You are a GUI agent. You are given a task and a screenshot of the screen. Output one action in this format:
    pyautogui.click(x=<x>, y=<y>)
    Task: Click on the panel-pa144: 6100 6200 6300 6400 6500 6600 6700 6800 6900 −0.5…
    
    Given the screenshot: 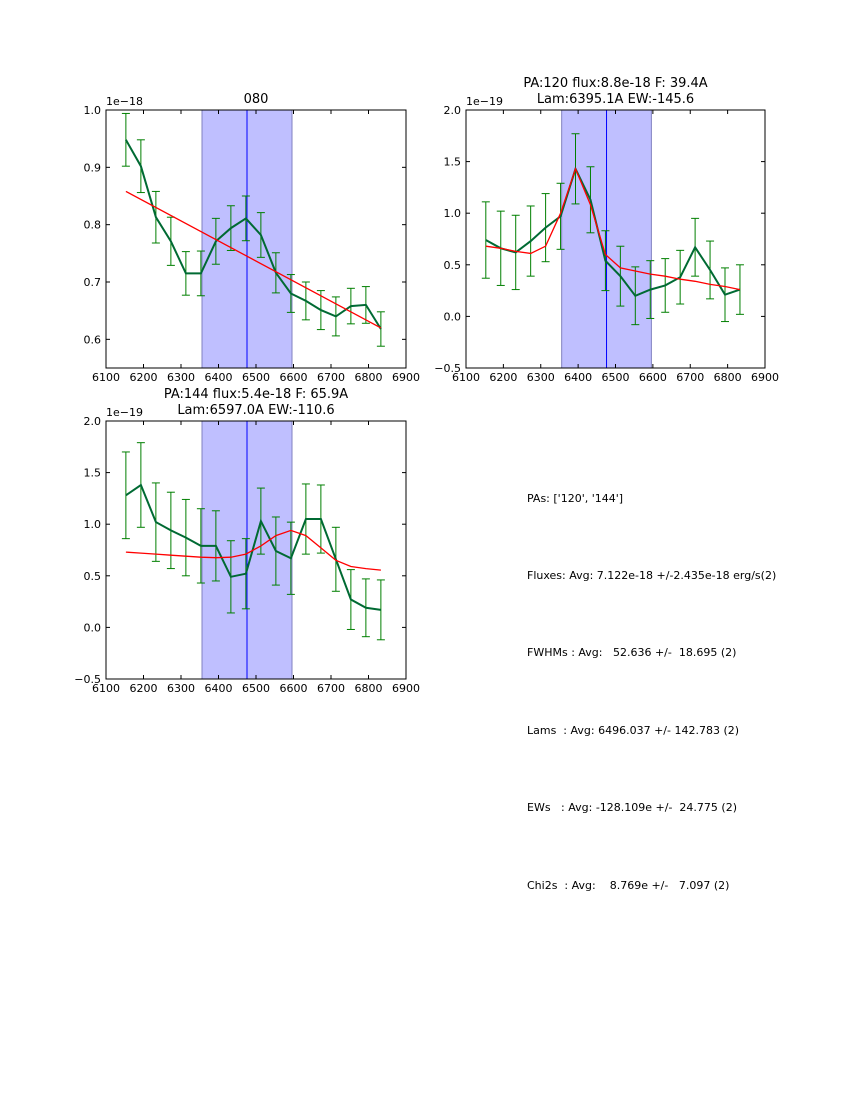 What is the action you would take?
    pyautogui.click(x=247, y=541)
    